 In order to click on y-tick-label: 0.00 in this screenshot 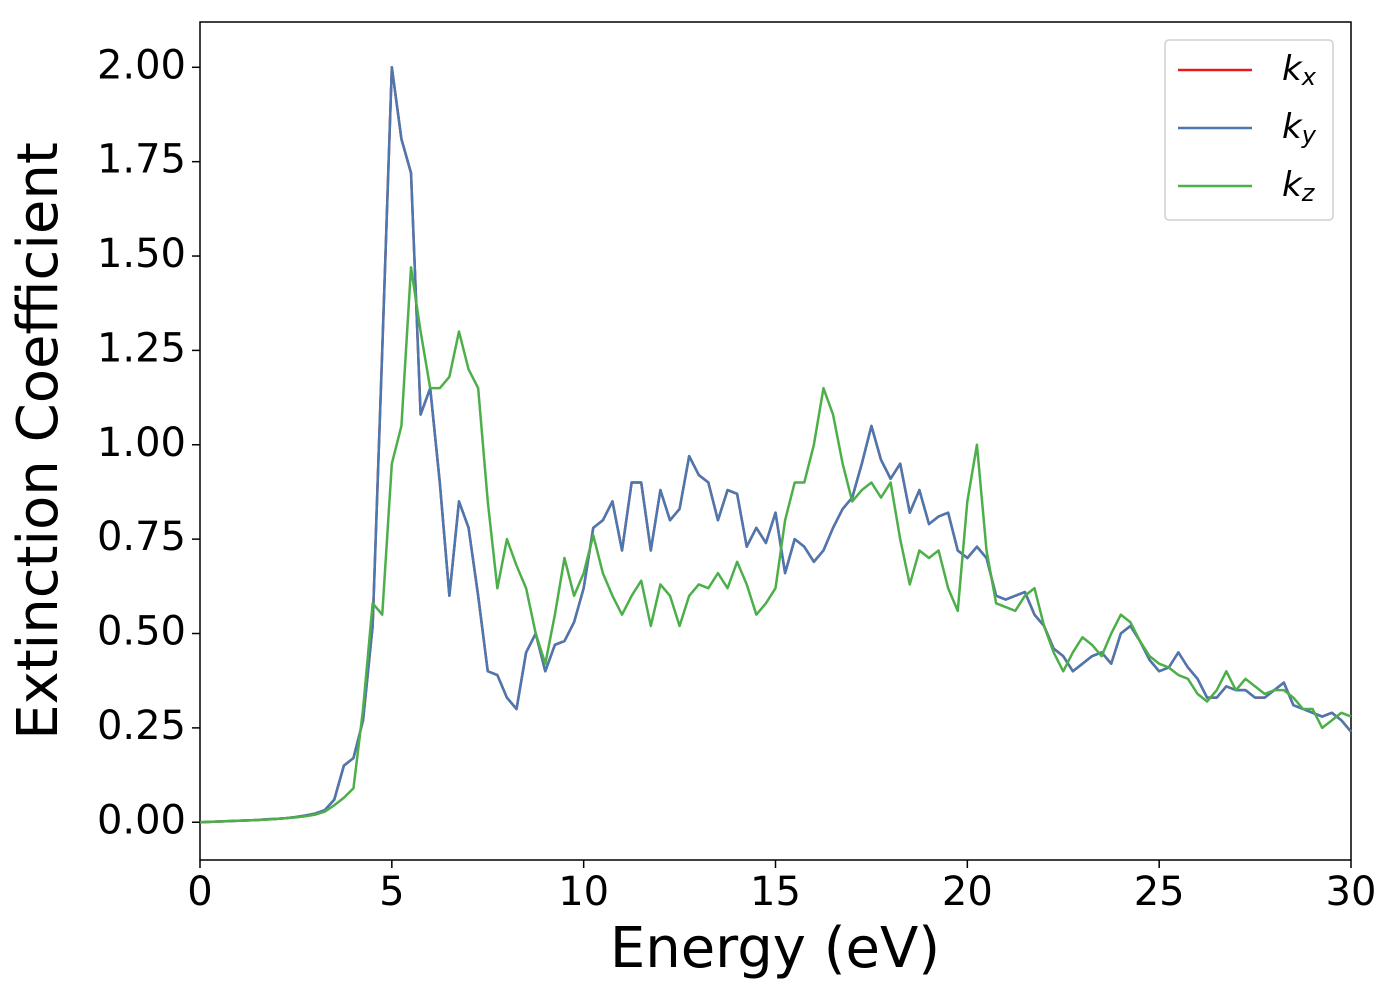, I will do `click(141, 820)`.